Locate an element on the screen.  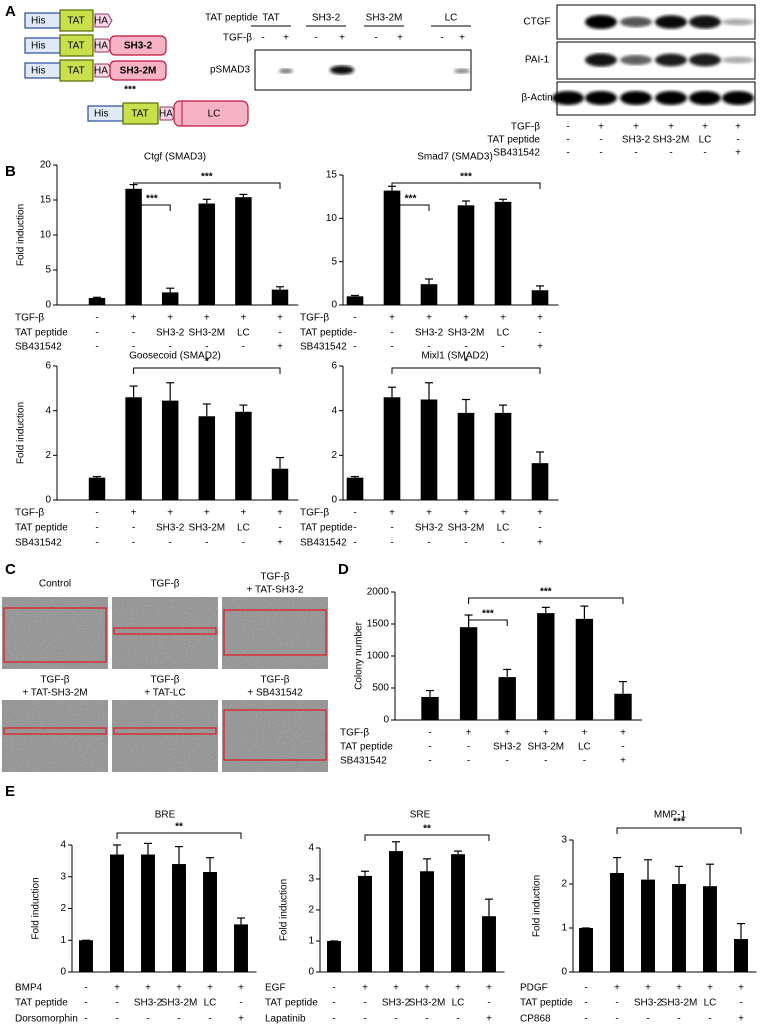
condition-label: BMP4 is located at coordinates (29, 988).